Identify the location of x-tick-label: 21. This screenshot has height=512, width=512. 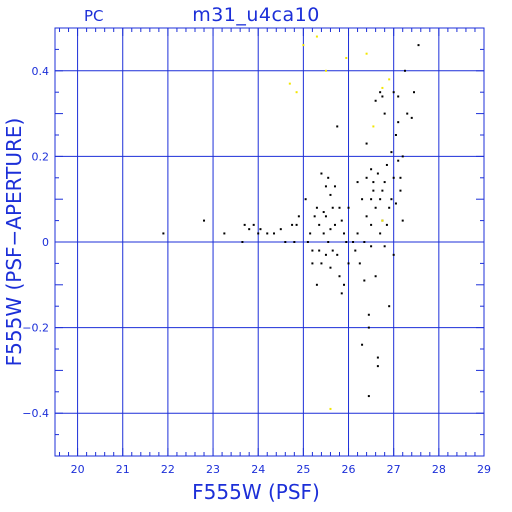
(123, 469).